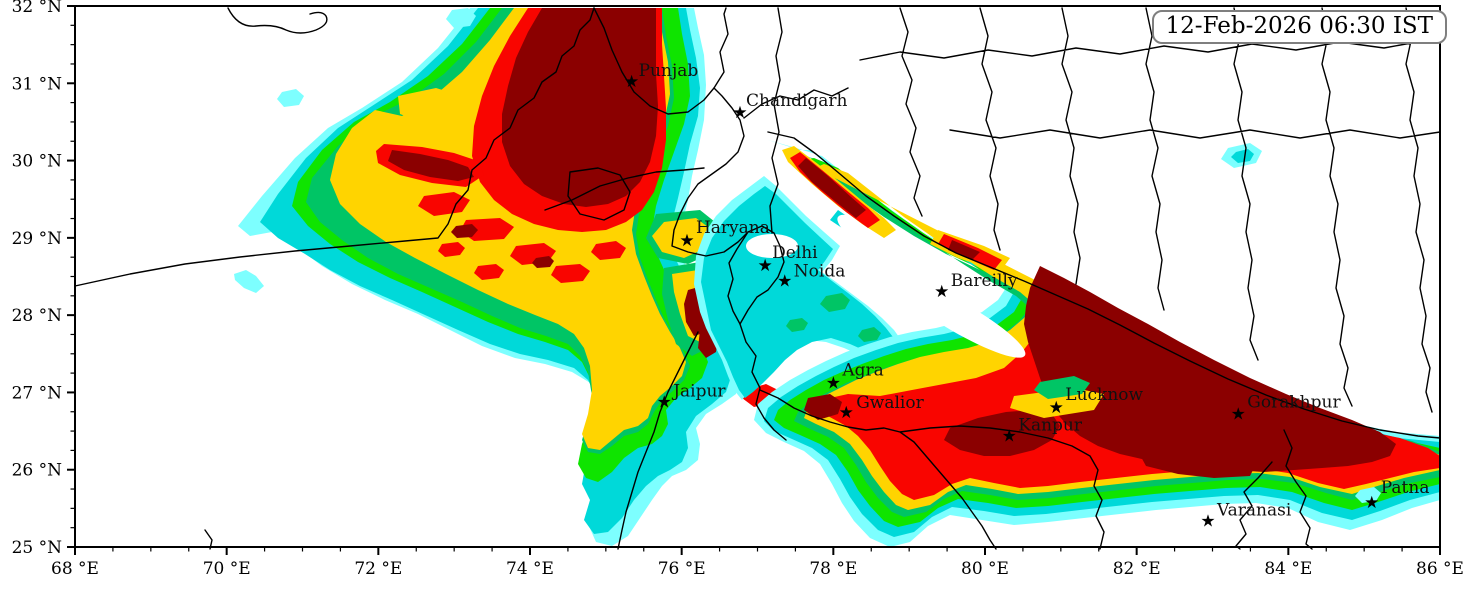 The height and width of the screenshot is (591, 1471). What do you see at coordinates (530, 569) in the screenshot?
I see `x-tick-label: 74 °E` at bounding box center [530, 569].